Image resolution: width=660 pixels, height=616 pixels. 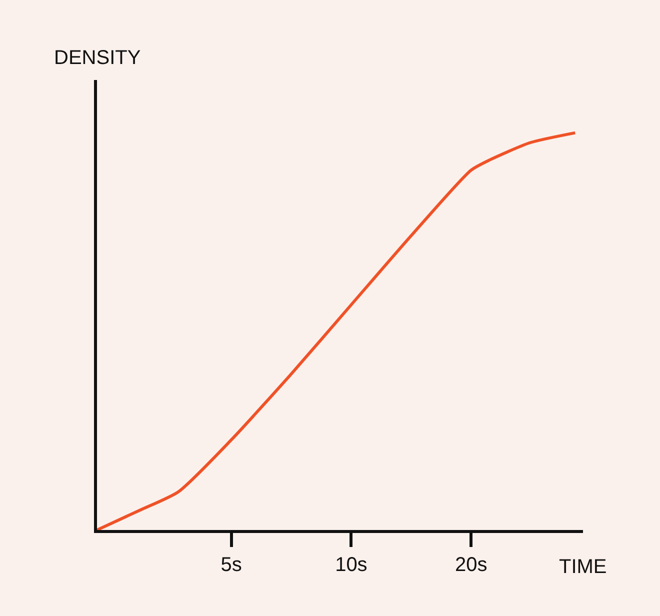 I want to click on x-tick-label: 5s, so click(x=231, y=565).